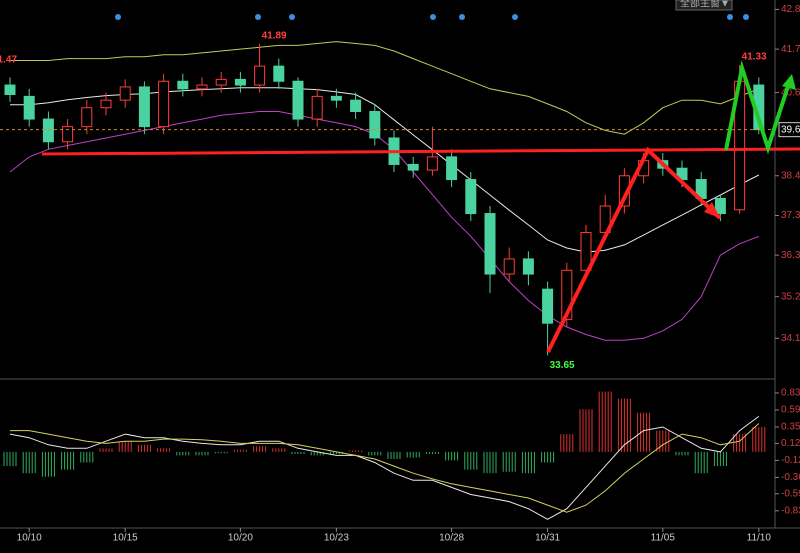 This screenshot has width=800, height=553. What do you see at coordinates (790, 410) in the screenshot?
I see `y-tick-label: 0.59` at bounding box center [790, 410].